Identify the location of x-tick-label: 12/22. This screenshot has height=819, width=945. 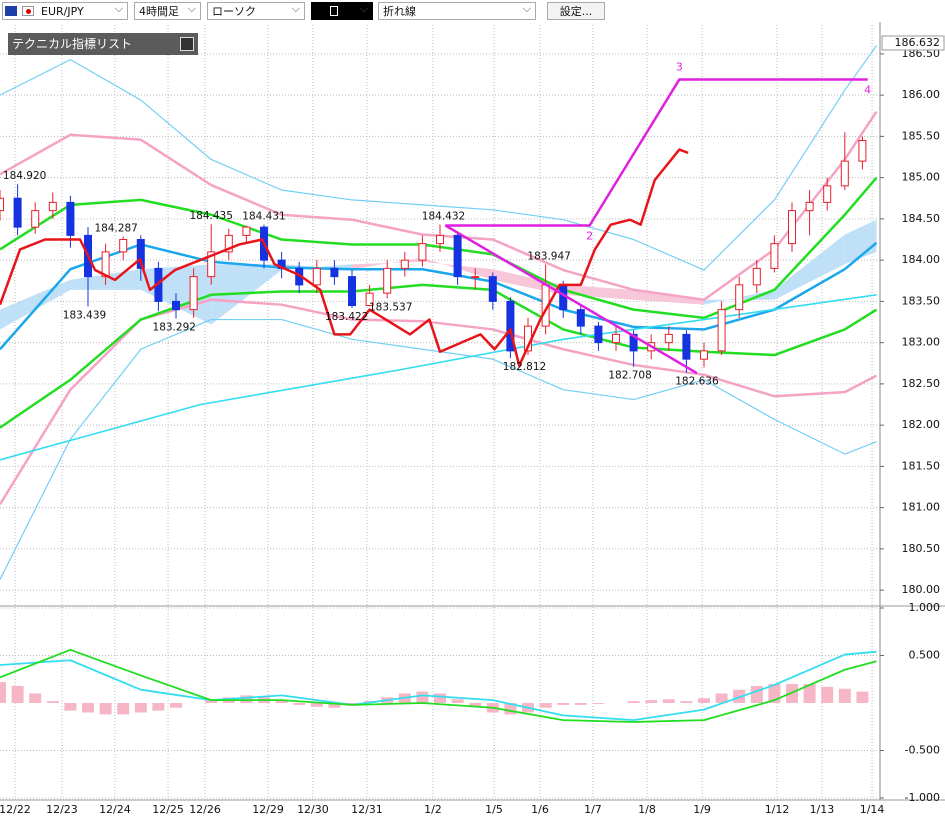
(15, 809).